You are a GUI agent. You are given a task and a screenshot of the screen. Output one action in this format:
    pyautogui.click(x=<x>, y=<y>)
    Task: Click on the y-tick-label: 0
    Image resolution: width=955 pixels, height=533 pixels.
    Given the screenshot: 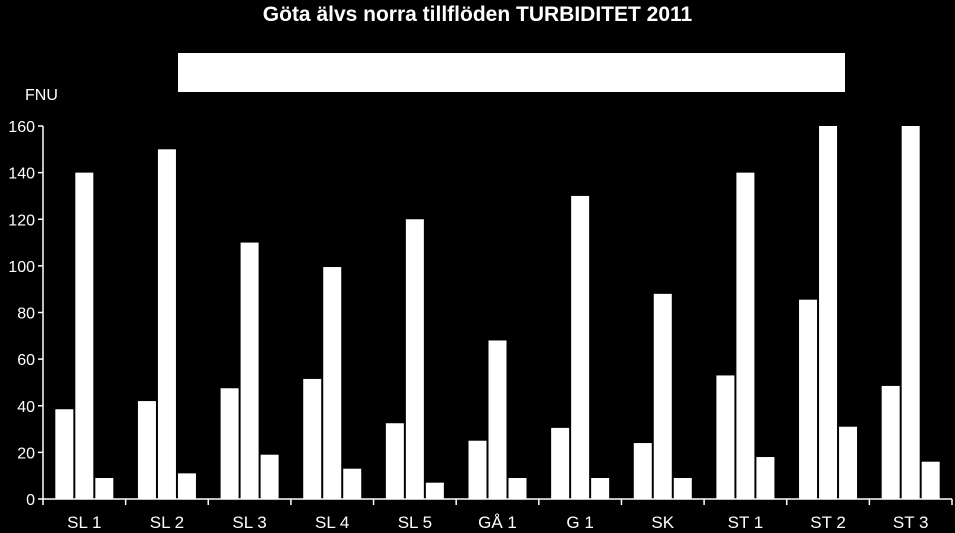 What is the action you would take?
    pyautogui.click(x=30, y=500)
    